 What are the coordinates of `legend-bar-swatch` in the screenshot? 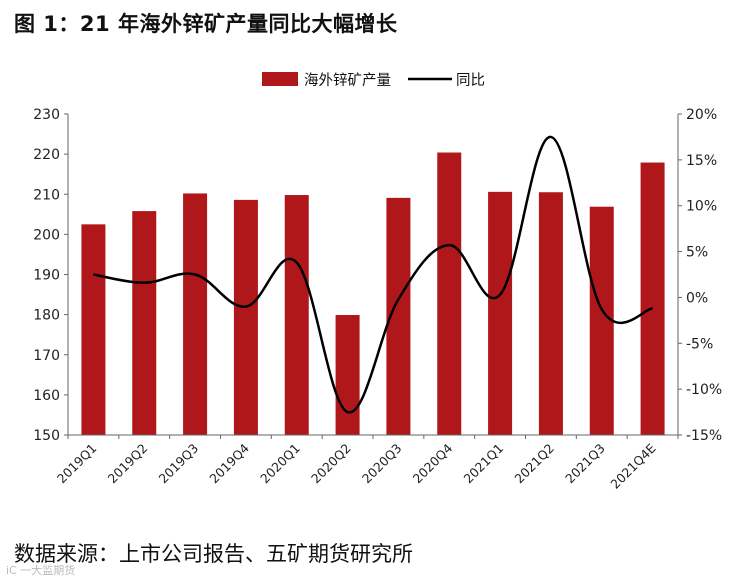 It's located at (280, 79).